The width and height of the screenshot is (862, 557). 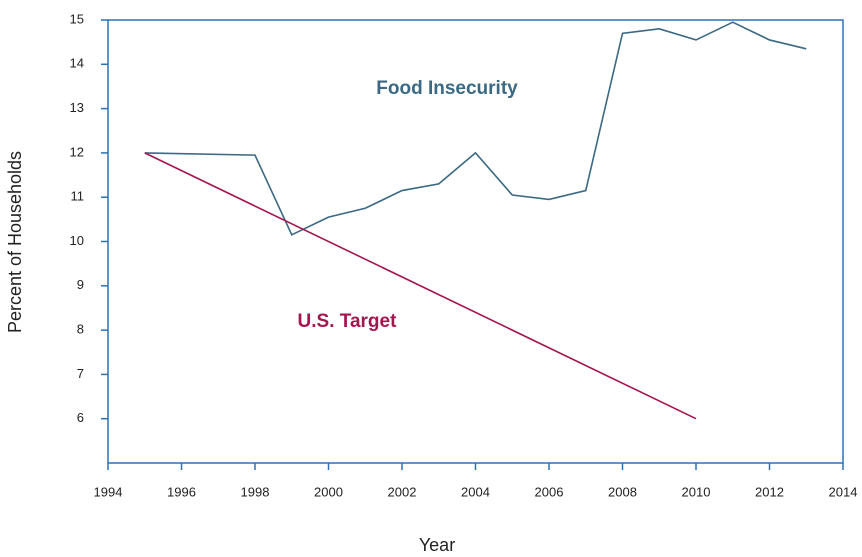 What do you see at coordinates (15, 242) in the screenshot?
I see `y-axis-title: Percent of Households` at bounding box center [15, 242].